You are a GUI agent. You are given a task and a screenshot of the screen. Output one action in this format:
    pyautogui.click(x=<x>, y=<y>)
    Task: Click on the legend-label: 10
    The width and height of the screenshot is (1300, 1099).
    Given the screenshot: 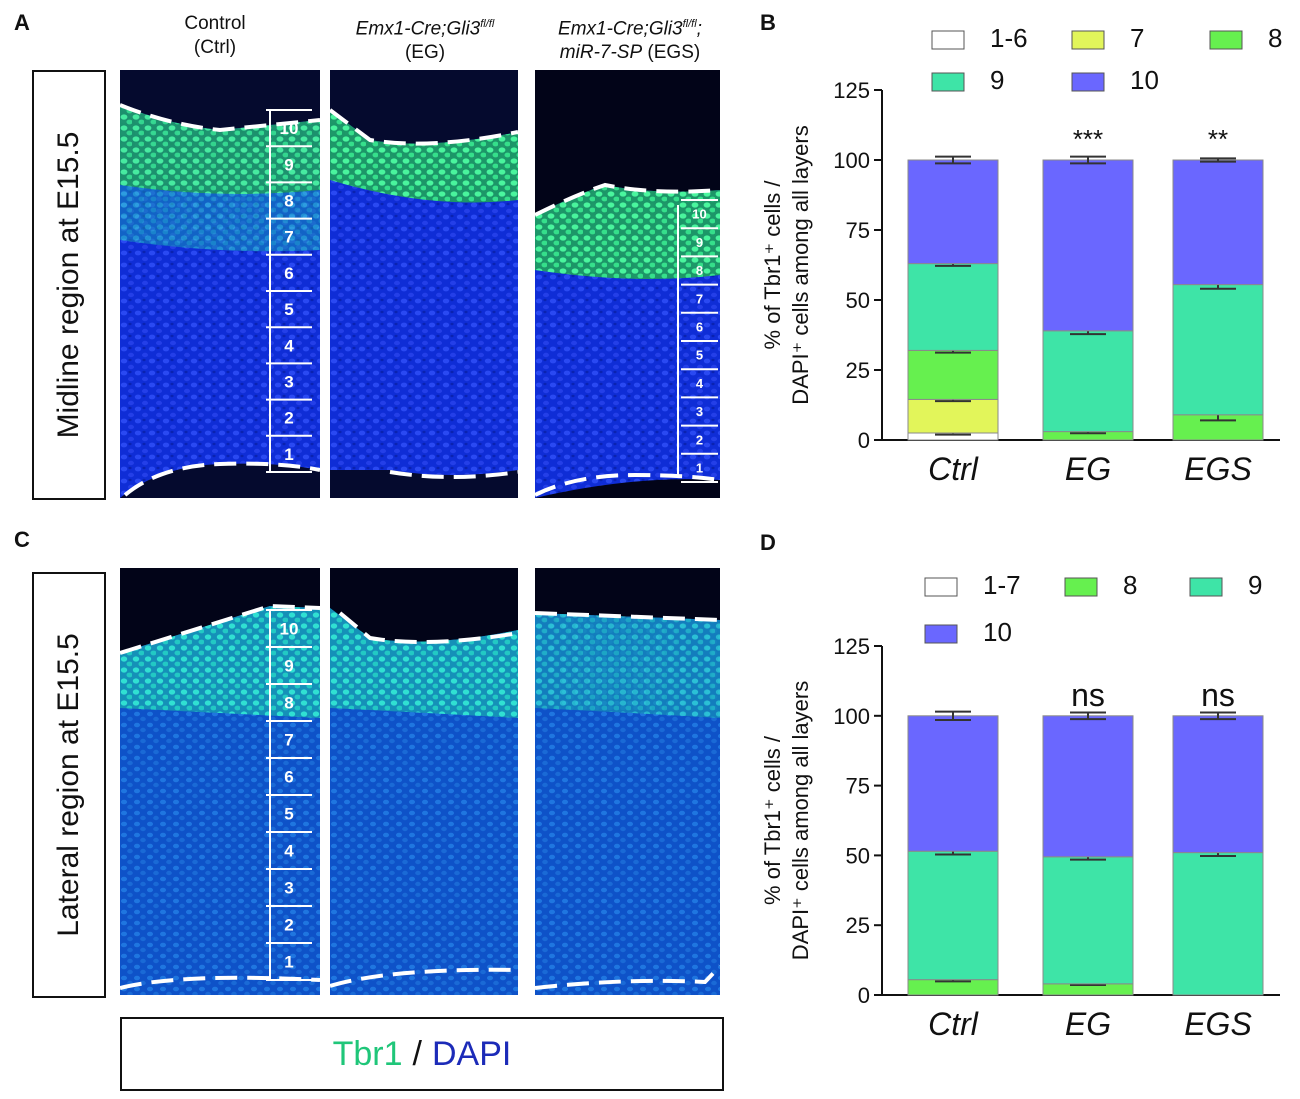 What is the action you would take?
    pyautogui.click(x=1144, y=80)
    